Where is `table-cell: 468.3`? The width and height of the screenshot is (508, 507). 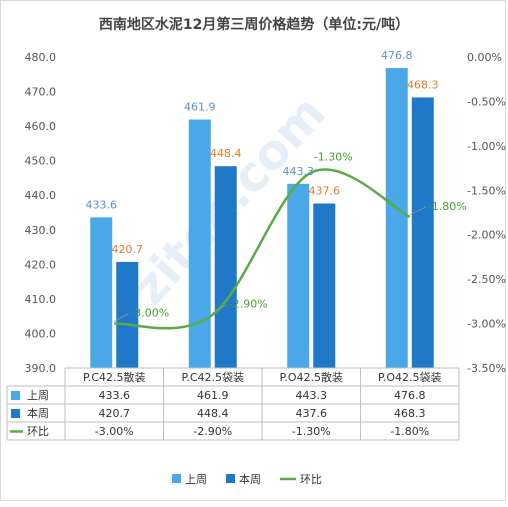 table-cell: 468.3 is located at coordinates (410, 413).